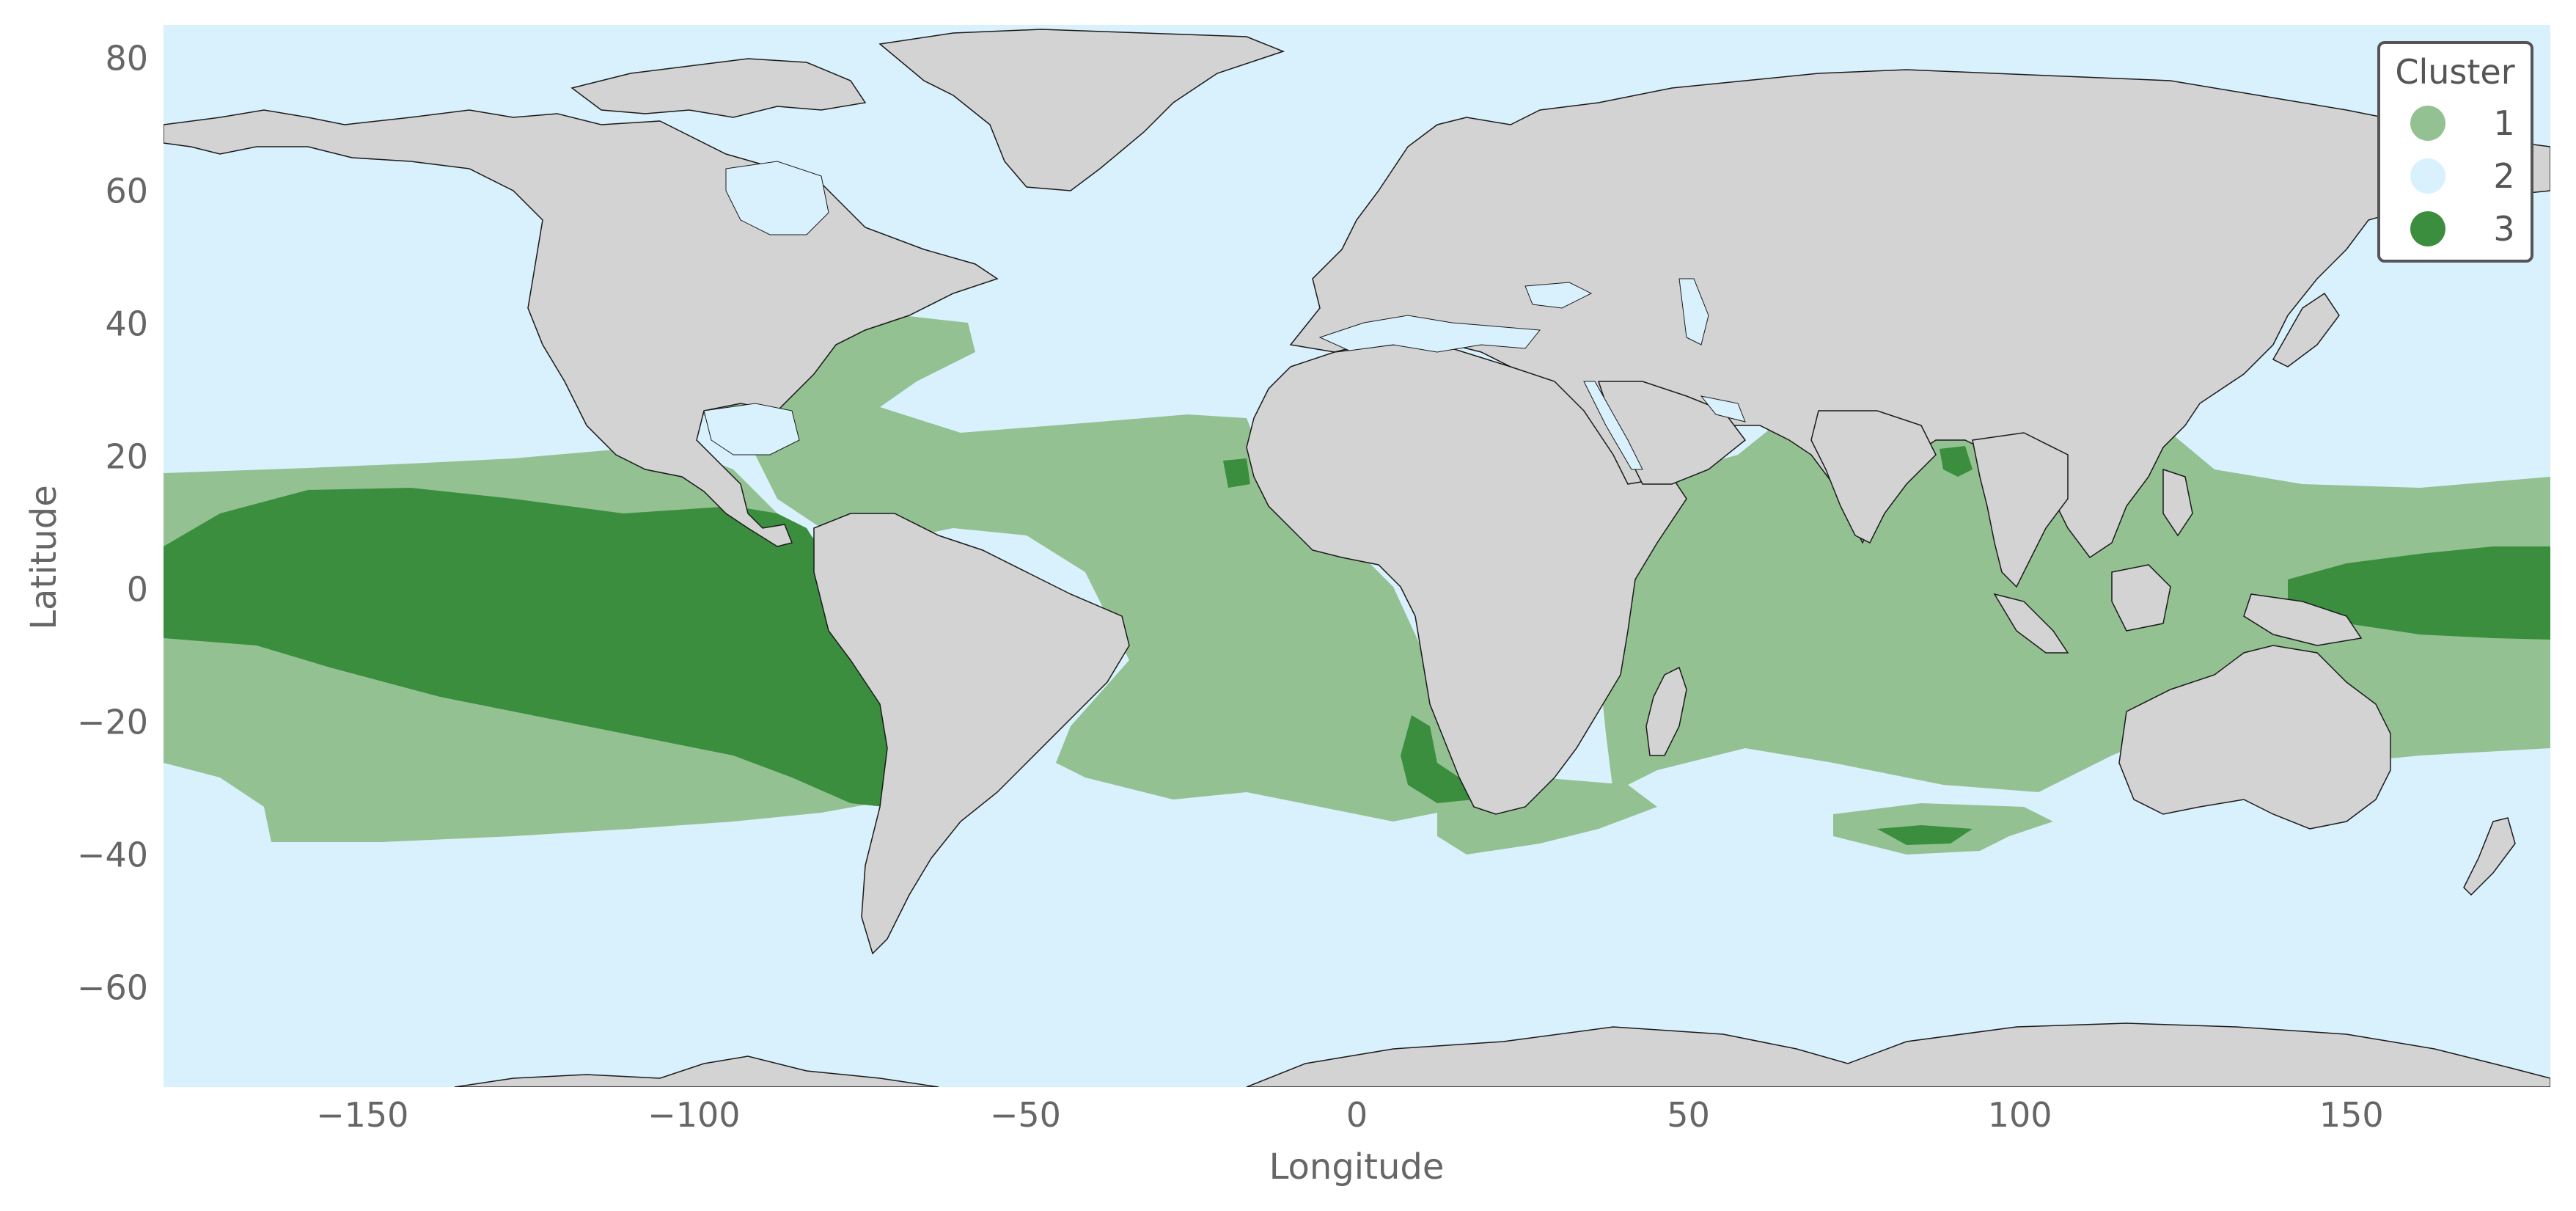 The image size is (2576, 1211). I want to click on australia-land, so click(2255, 738).